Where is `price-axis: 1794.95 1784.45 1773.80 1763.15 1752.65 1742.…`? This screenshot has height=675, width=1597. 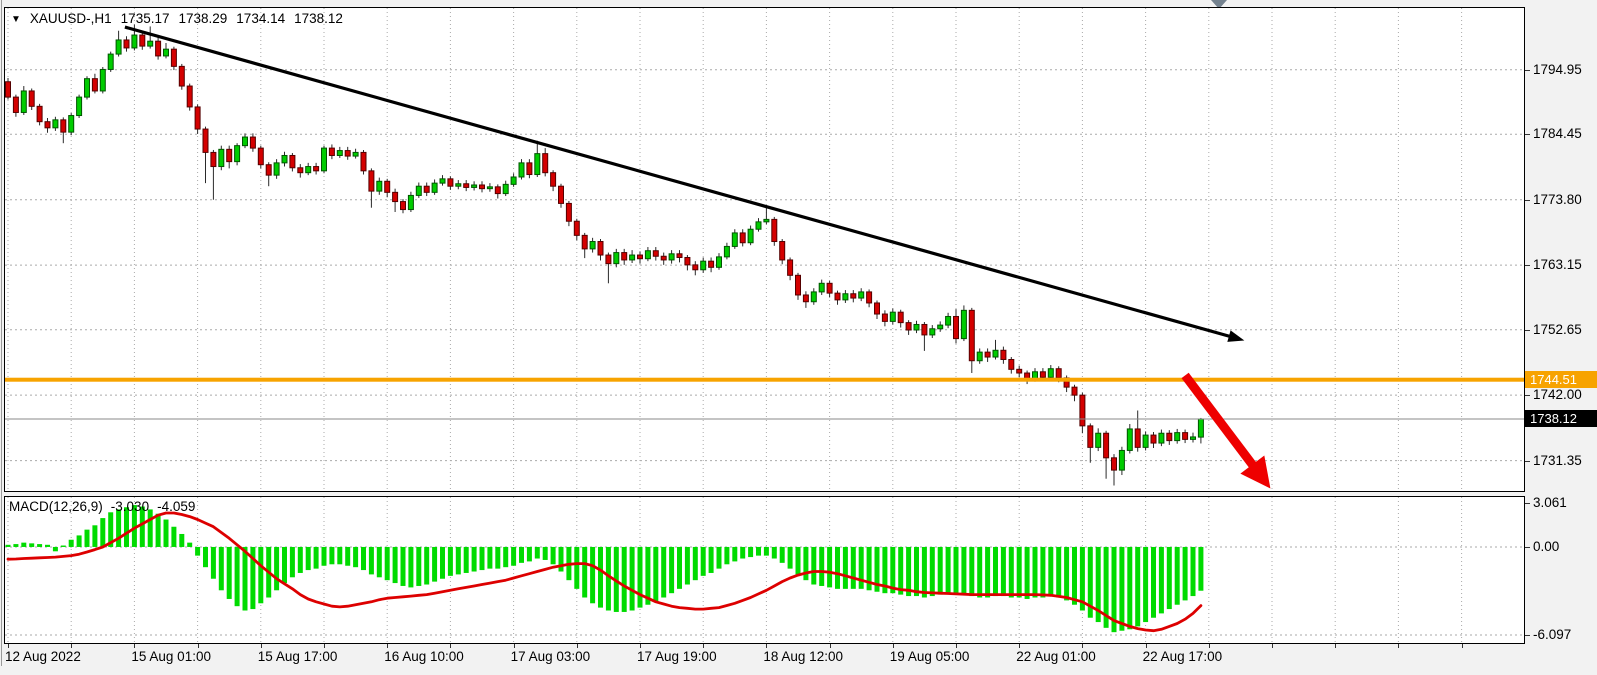 price-axis: 1794.95 1784.45 1773.80 1763.15 1752.65 1742.… is located at coordinates (1561, 325).